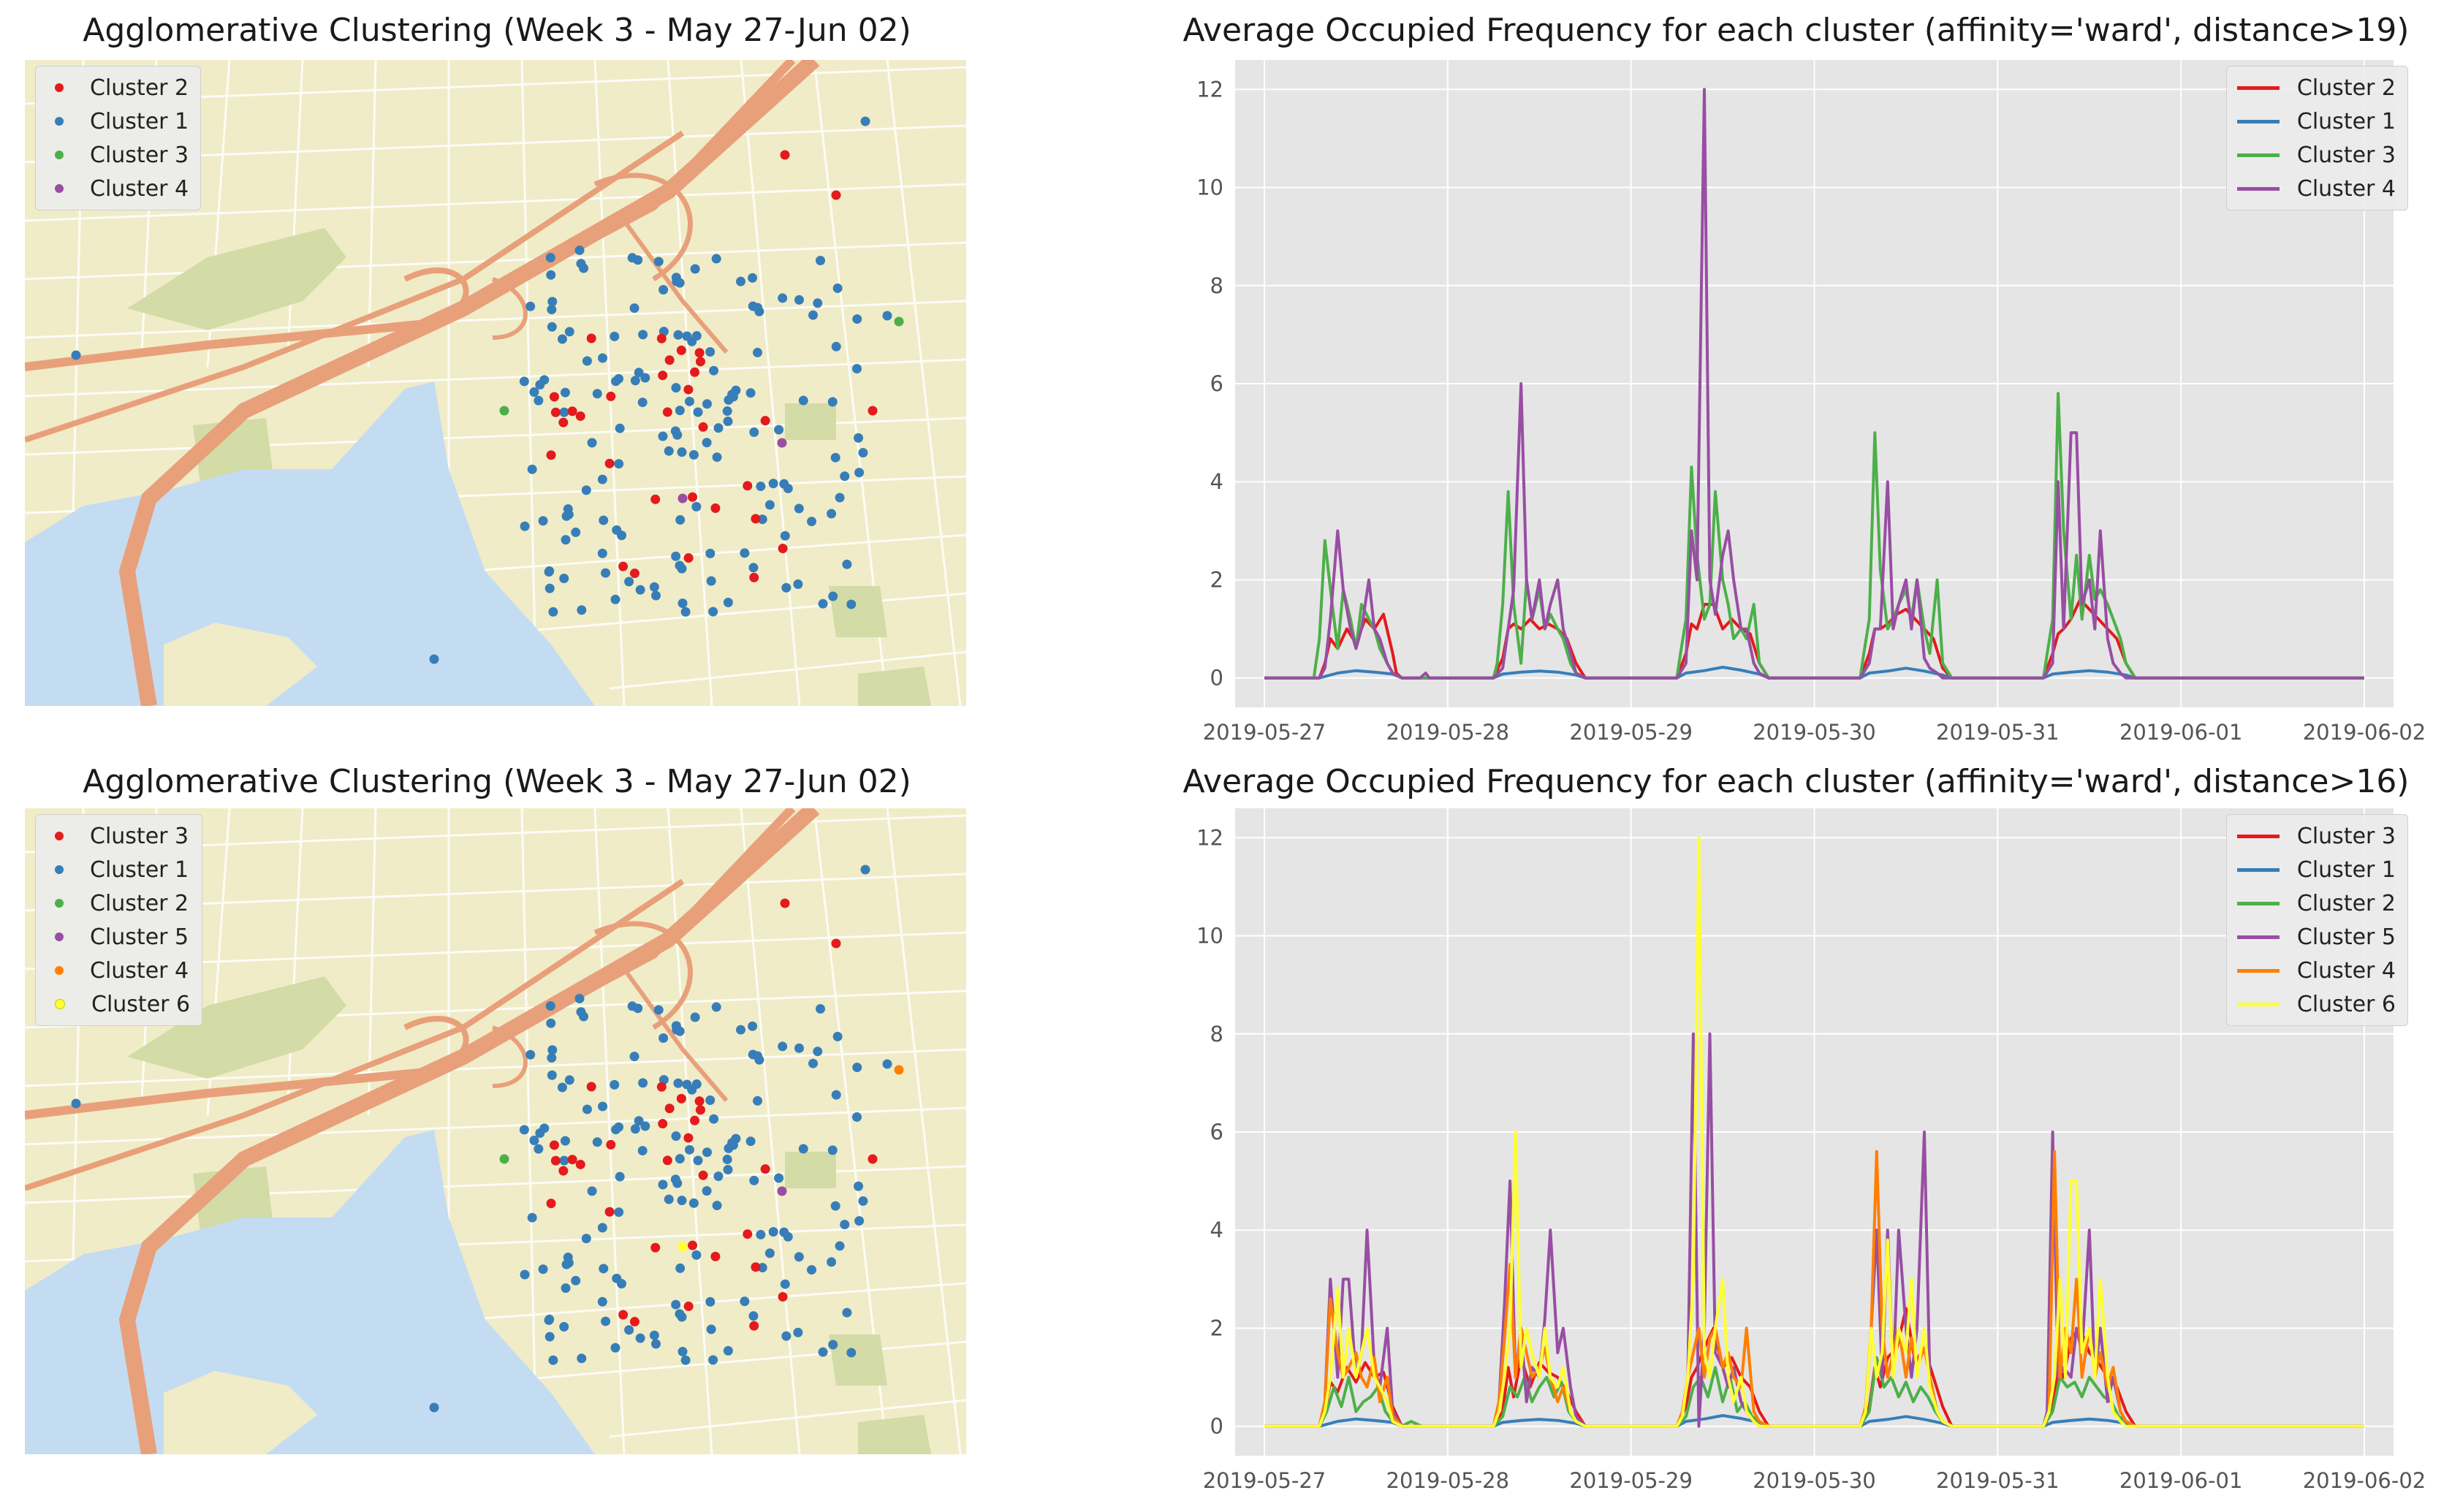  Describe the element at coordinates (118, 138) in the screenshot. I see `map-legend: Cluster 2 Cluster 1 Cluster 3 Cluster 4` at that location.